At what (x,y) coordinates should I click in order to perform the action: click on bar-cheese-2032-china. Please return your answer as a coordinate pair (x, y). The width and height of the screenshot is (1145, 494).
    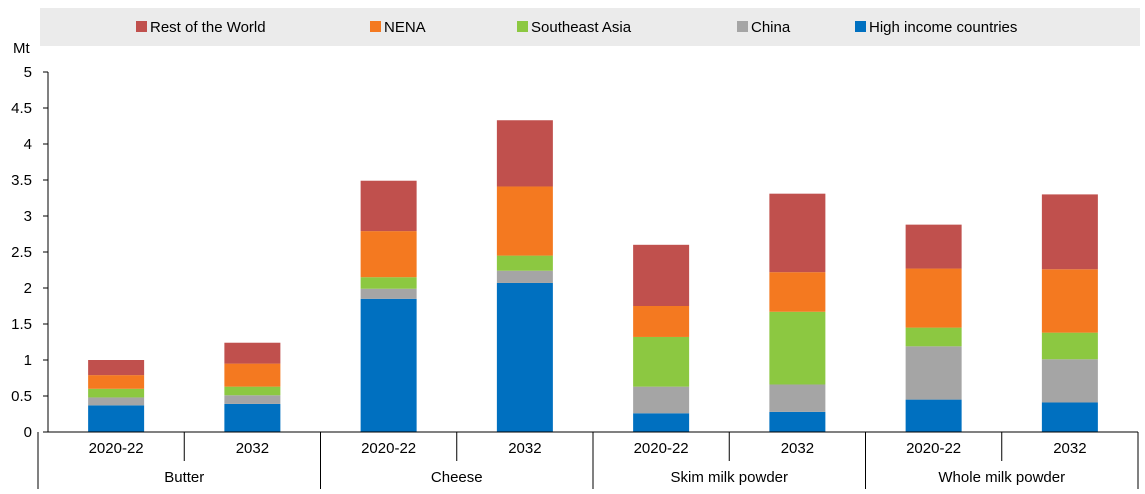
    Looking at the image, I should click on (524, 276).